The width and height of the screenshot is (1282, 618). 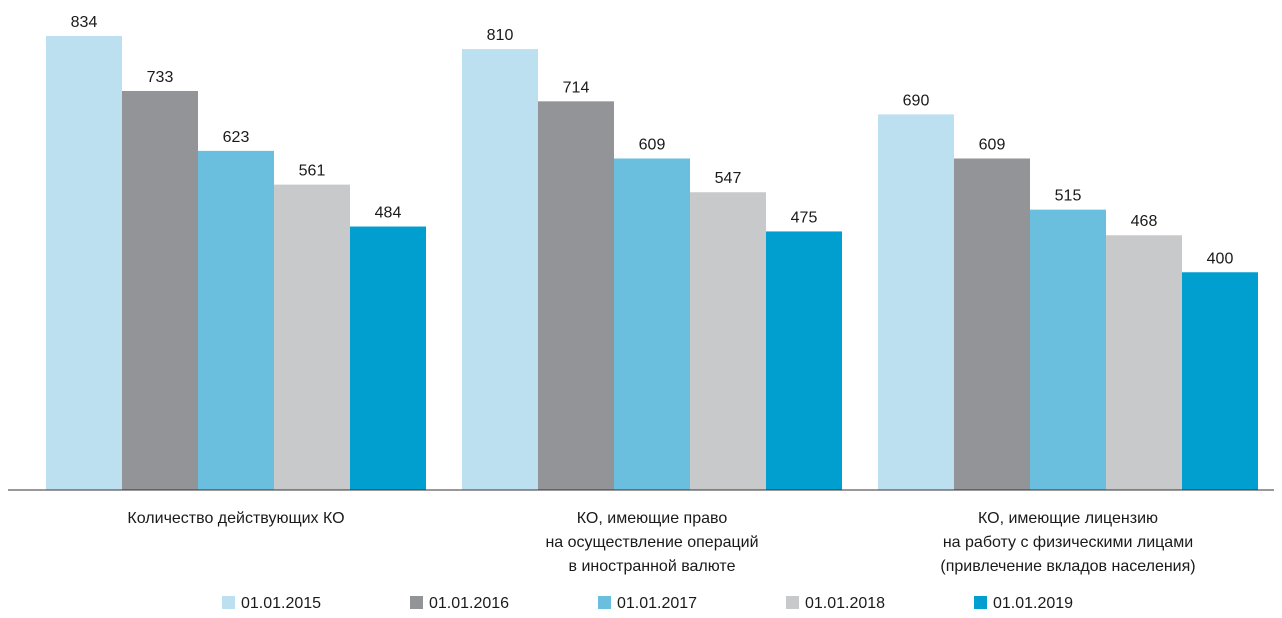 I want to click on value-label-1-1: 834, so click(x=84, y=22).